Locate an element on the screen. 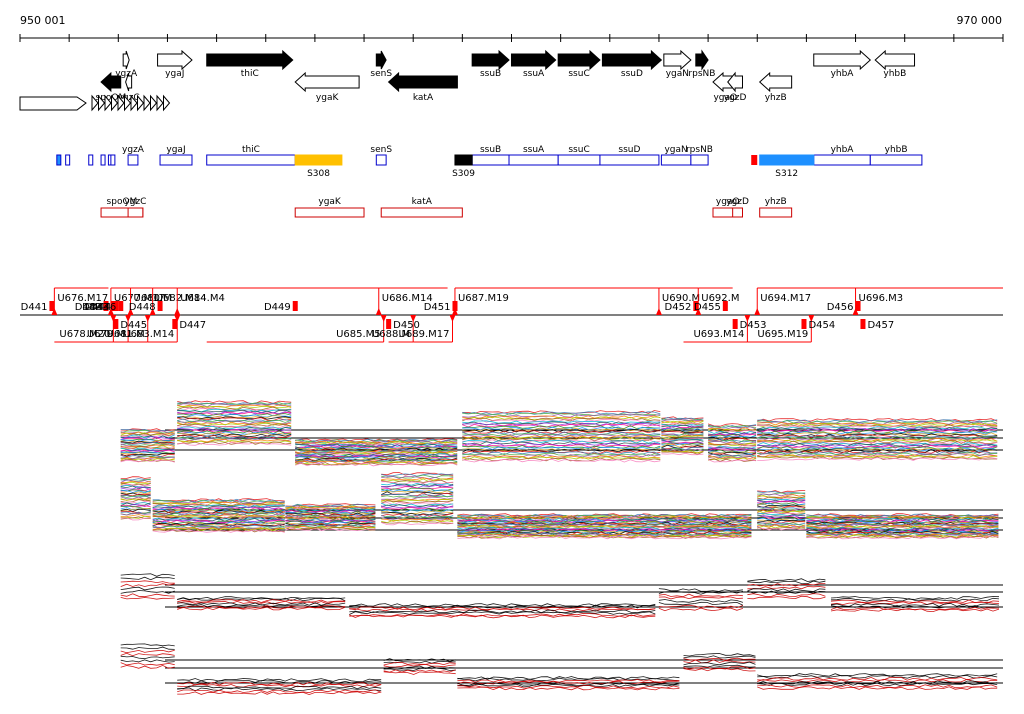 The width and height of the screenshot is (1024, 714). segment-minus-kata is located at coordinates (421, 212).